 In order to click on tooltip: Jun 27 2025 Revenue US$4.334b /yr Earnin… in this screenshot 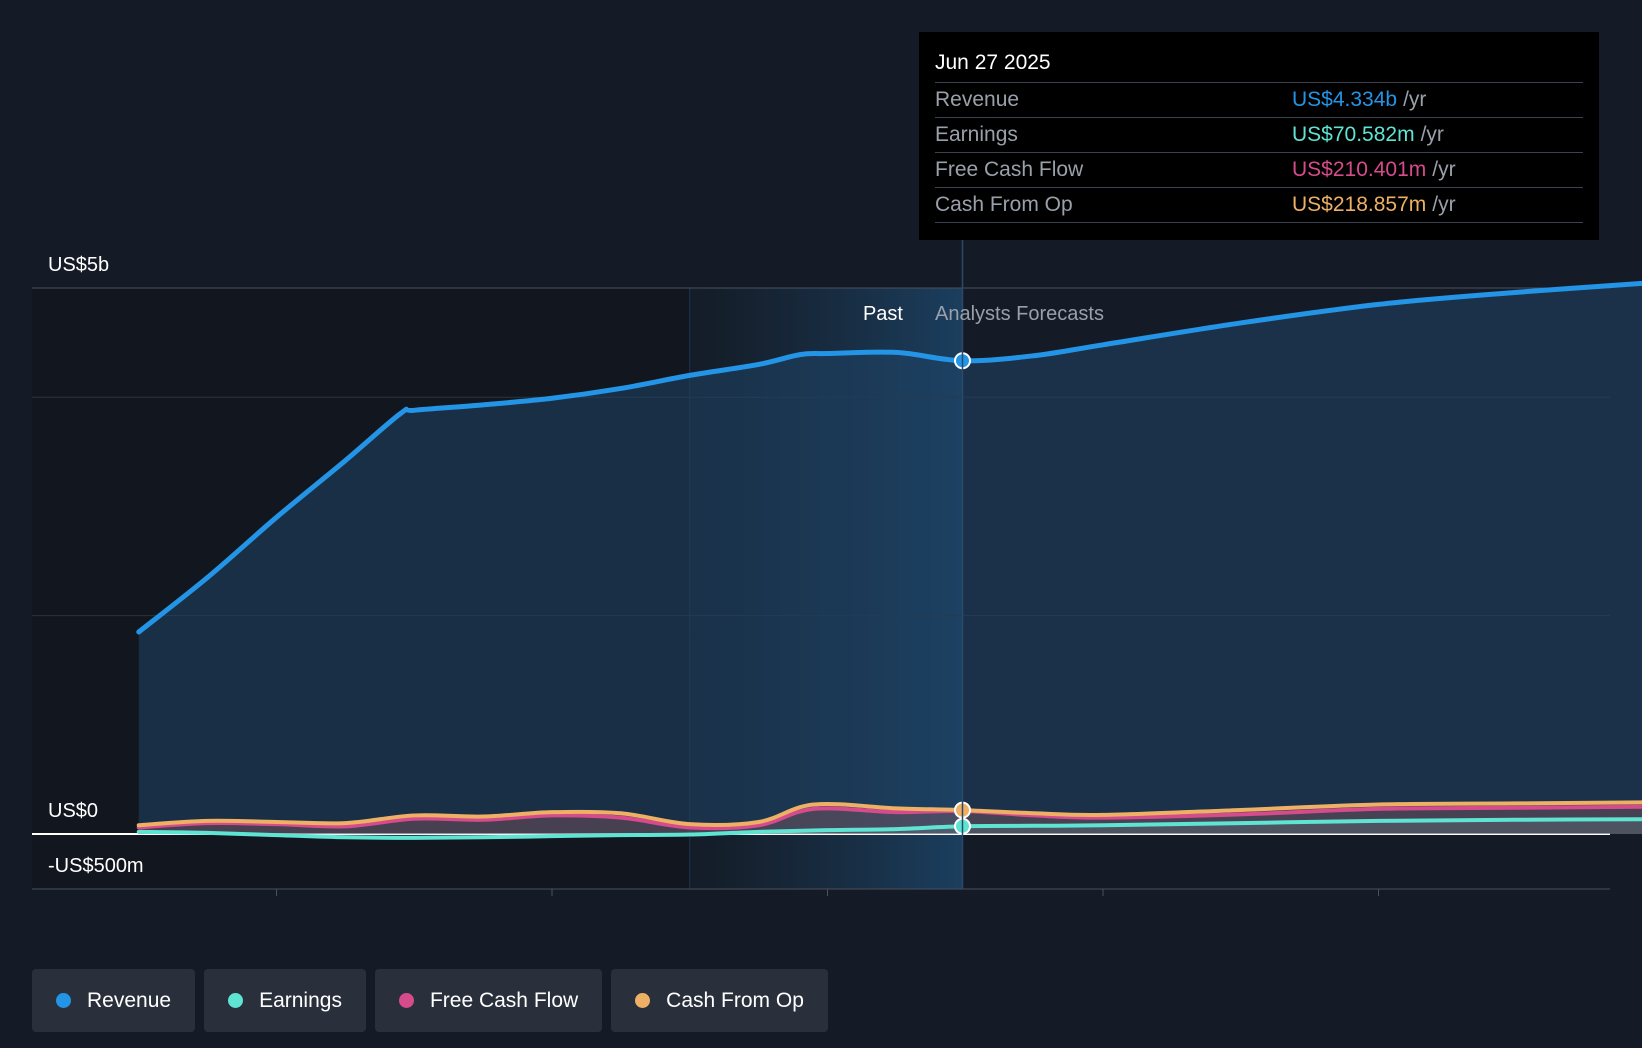, I will do `click(1259, 136)`.